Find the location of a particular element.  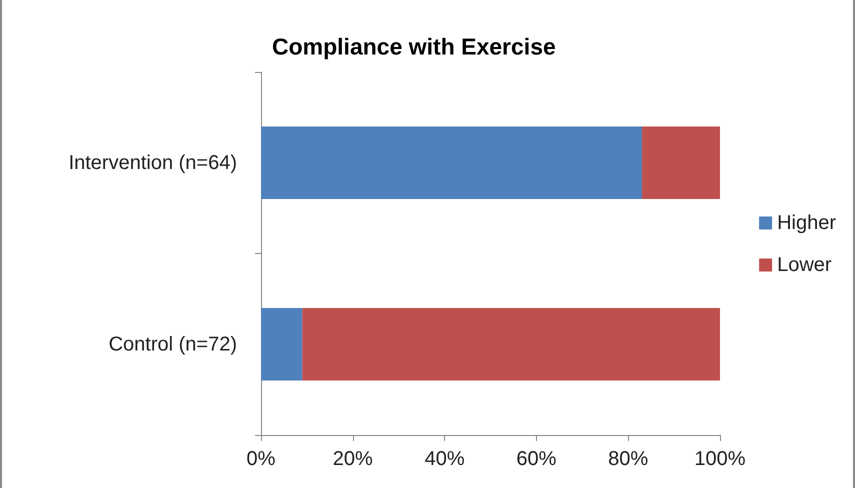

x-tick-label: 20% is located at coordinates (353, 459).